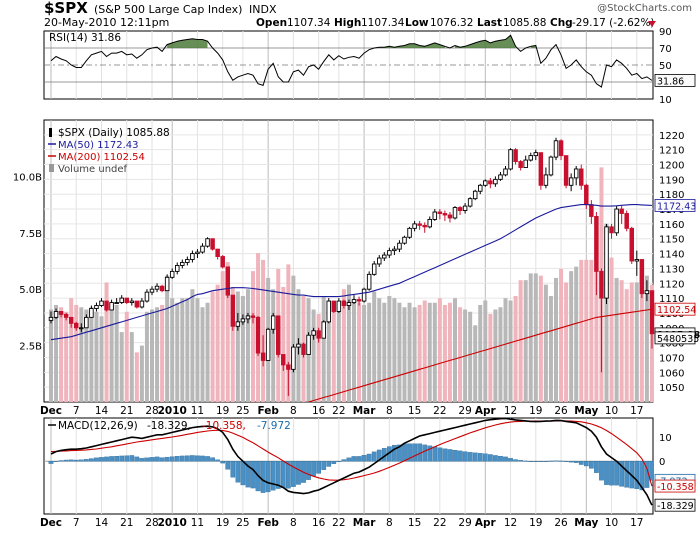  What do you see at coordinates (486, 523) in the screenshot?
I see `x-axis-label: Apr` at bounding box center [486, 523].